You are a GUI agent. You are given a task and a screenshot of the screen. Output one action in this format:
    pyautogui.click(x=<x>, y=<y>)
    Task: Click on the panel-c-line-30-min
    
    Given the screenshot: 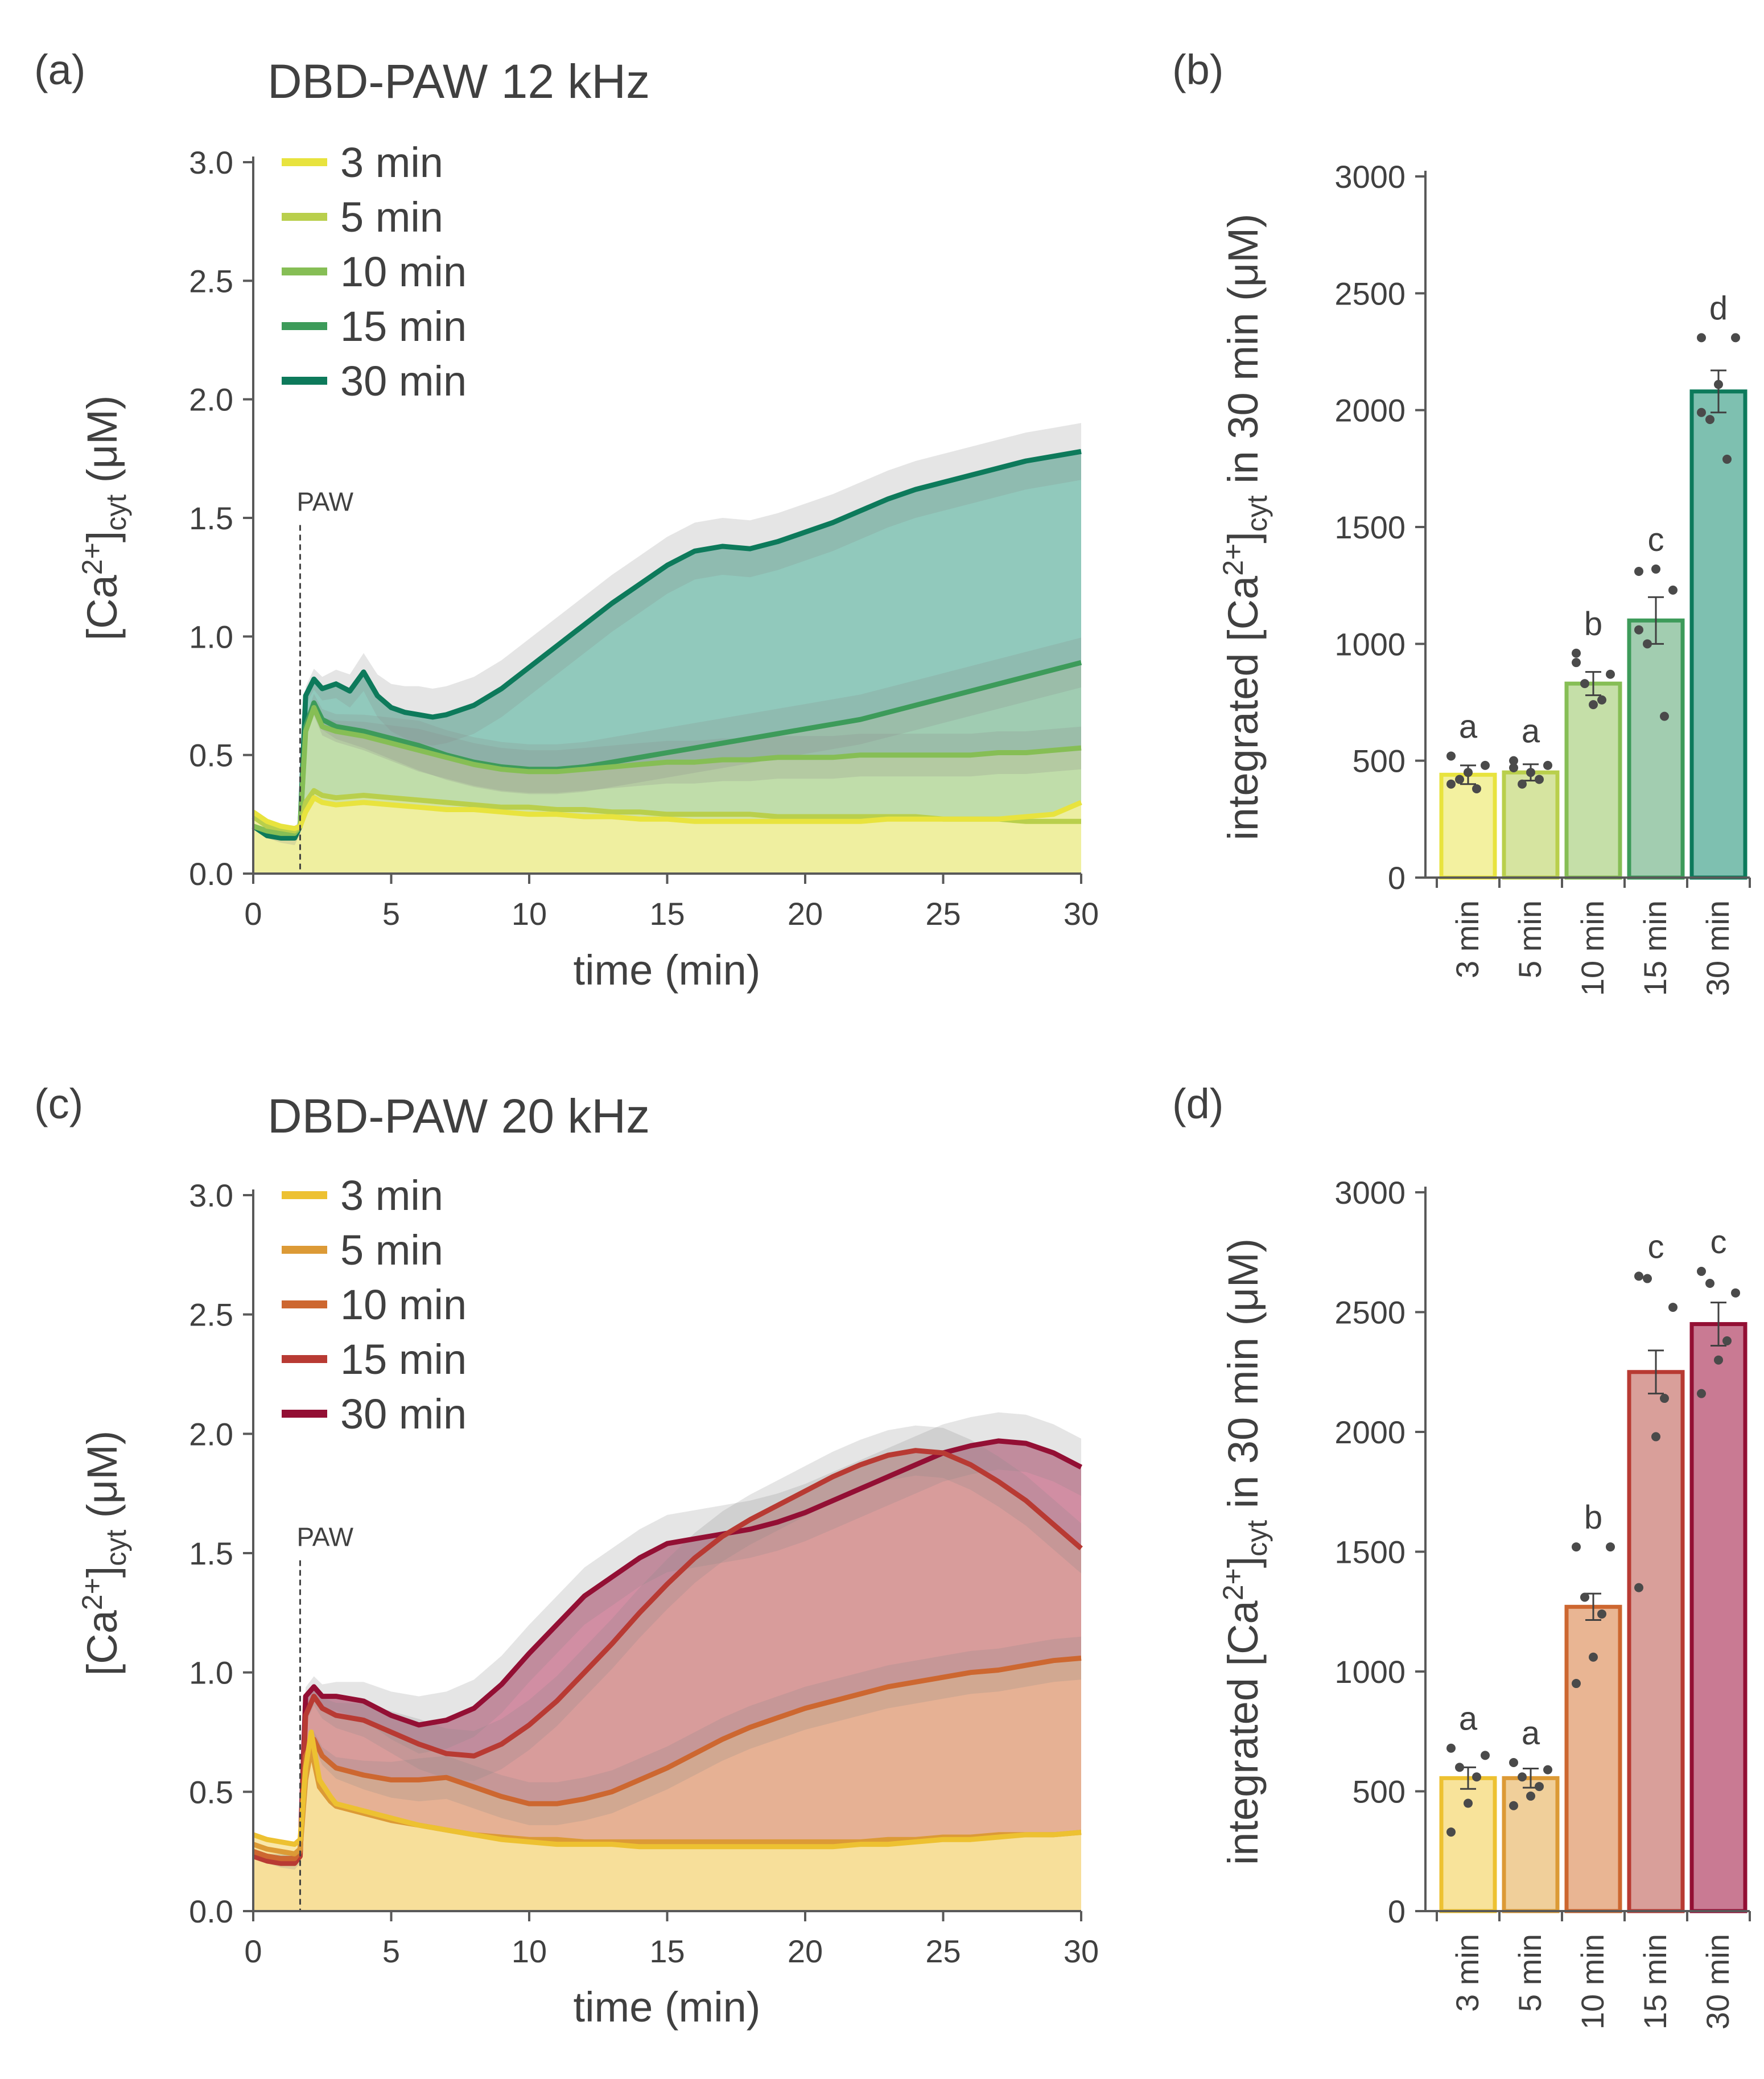 What is the action you would take?
    pyautogui.click(x=668, y=1650)
    